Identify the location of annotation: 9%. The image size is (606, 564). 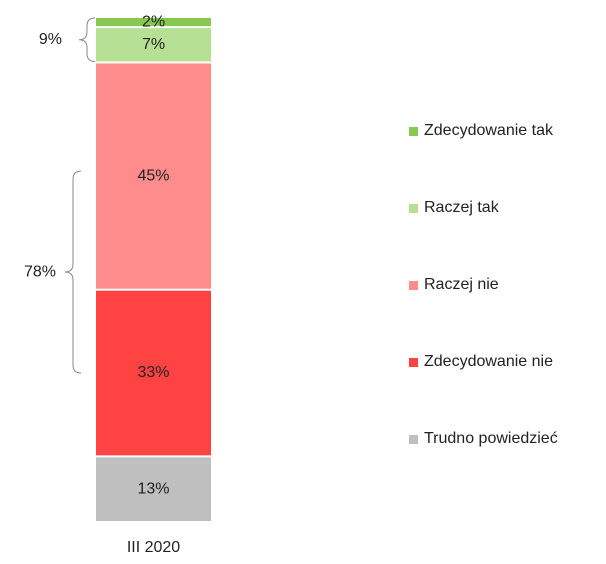
(50, 39).